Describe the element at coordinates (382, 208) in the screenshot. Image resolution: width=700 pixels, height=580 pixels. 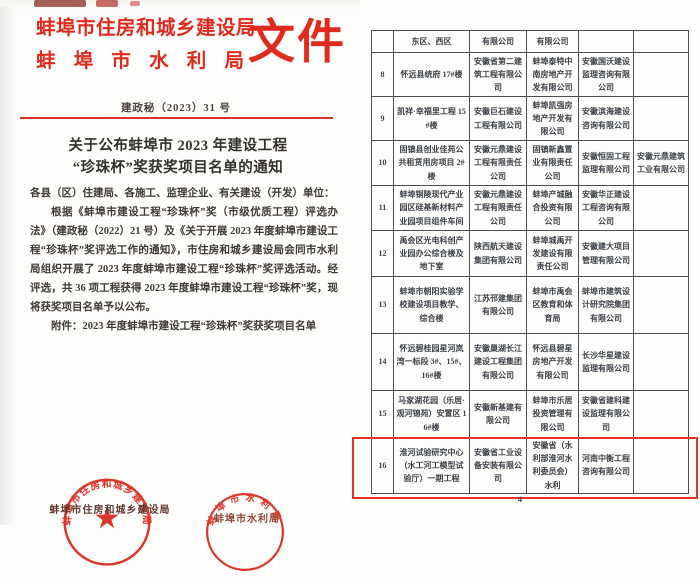
I see `cell-no: 11` at that location.